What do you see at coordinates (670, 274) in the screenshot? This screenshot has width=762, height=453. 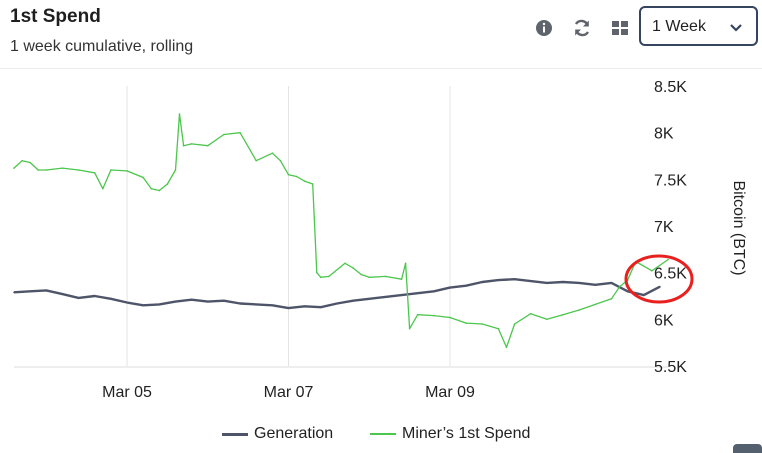 I see `y-tick-label: 6.5K` at bounding box center [670, 274].